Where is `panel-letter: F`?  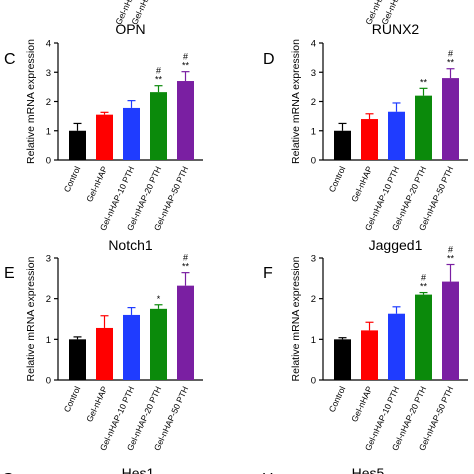 panel-letter: F is located at coordinates (268, 273).